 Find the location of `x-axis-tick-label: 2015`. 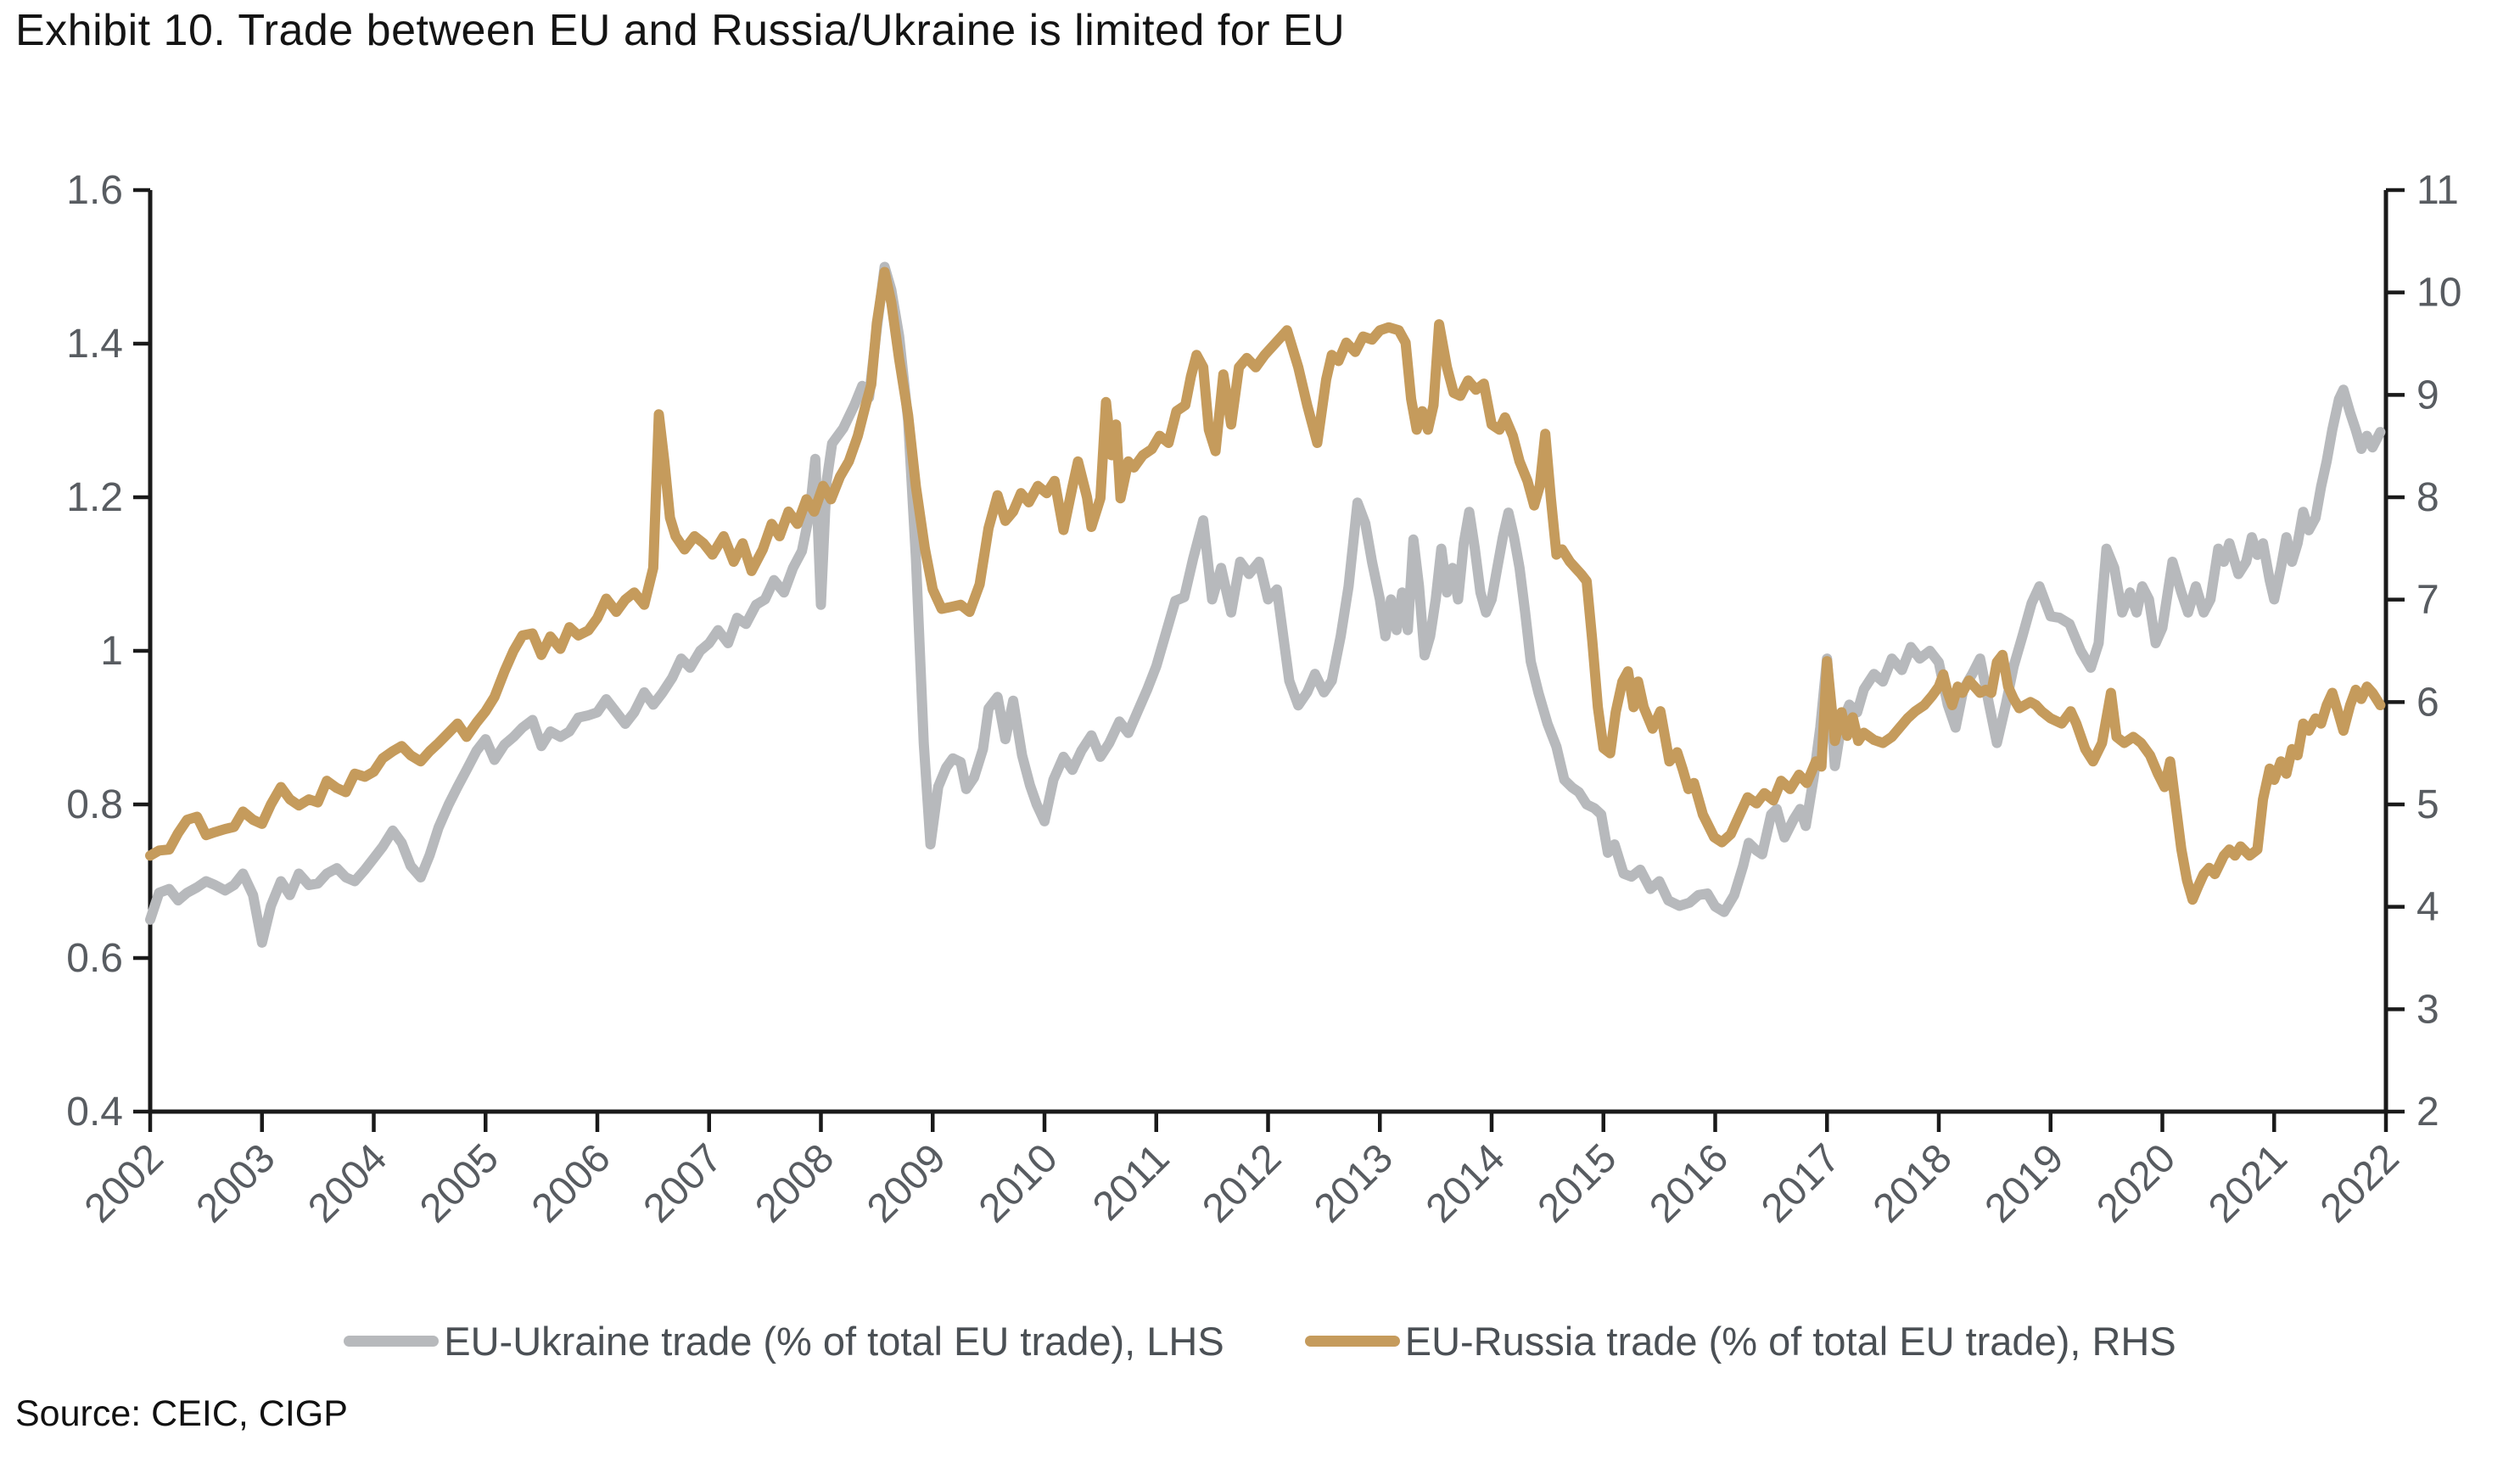

x-axis-tick-label: 2015 is located at coordinates (1578, 1183).